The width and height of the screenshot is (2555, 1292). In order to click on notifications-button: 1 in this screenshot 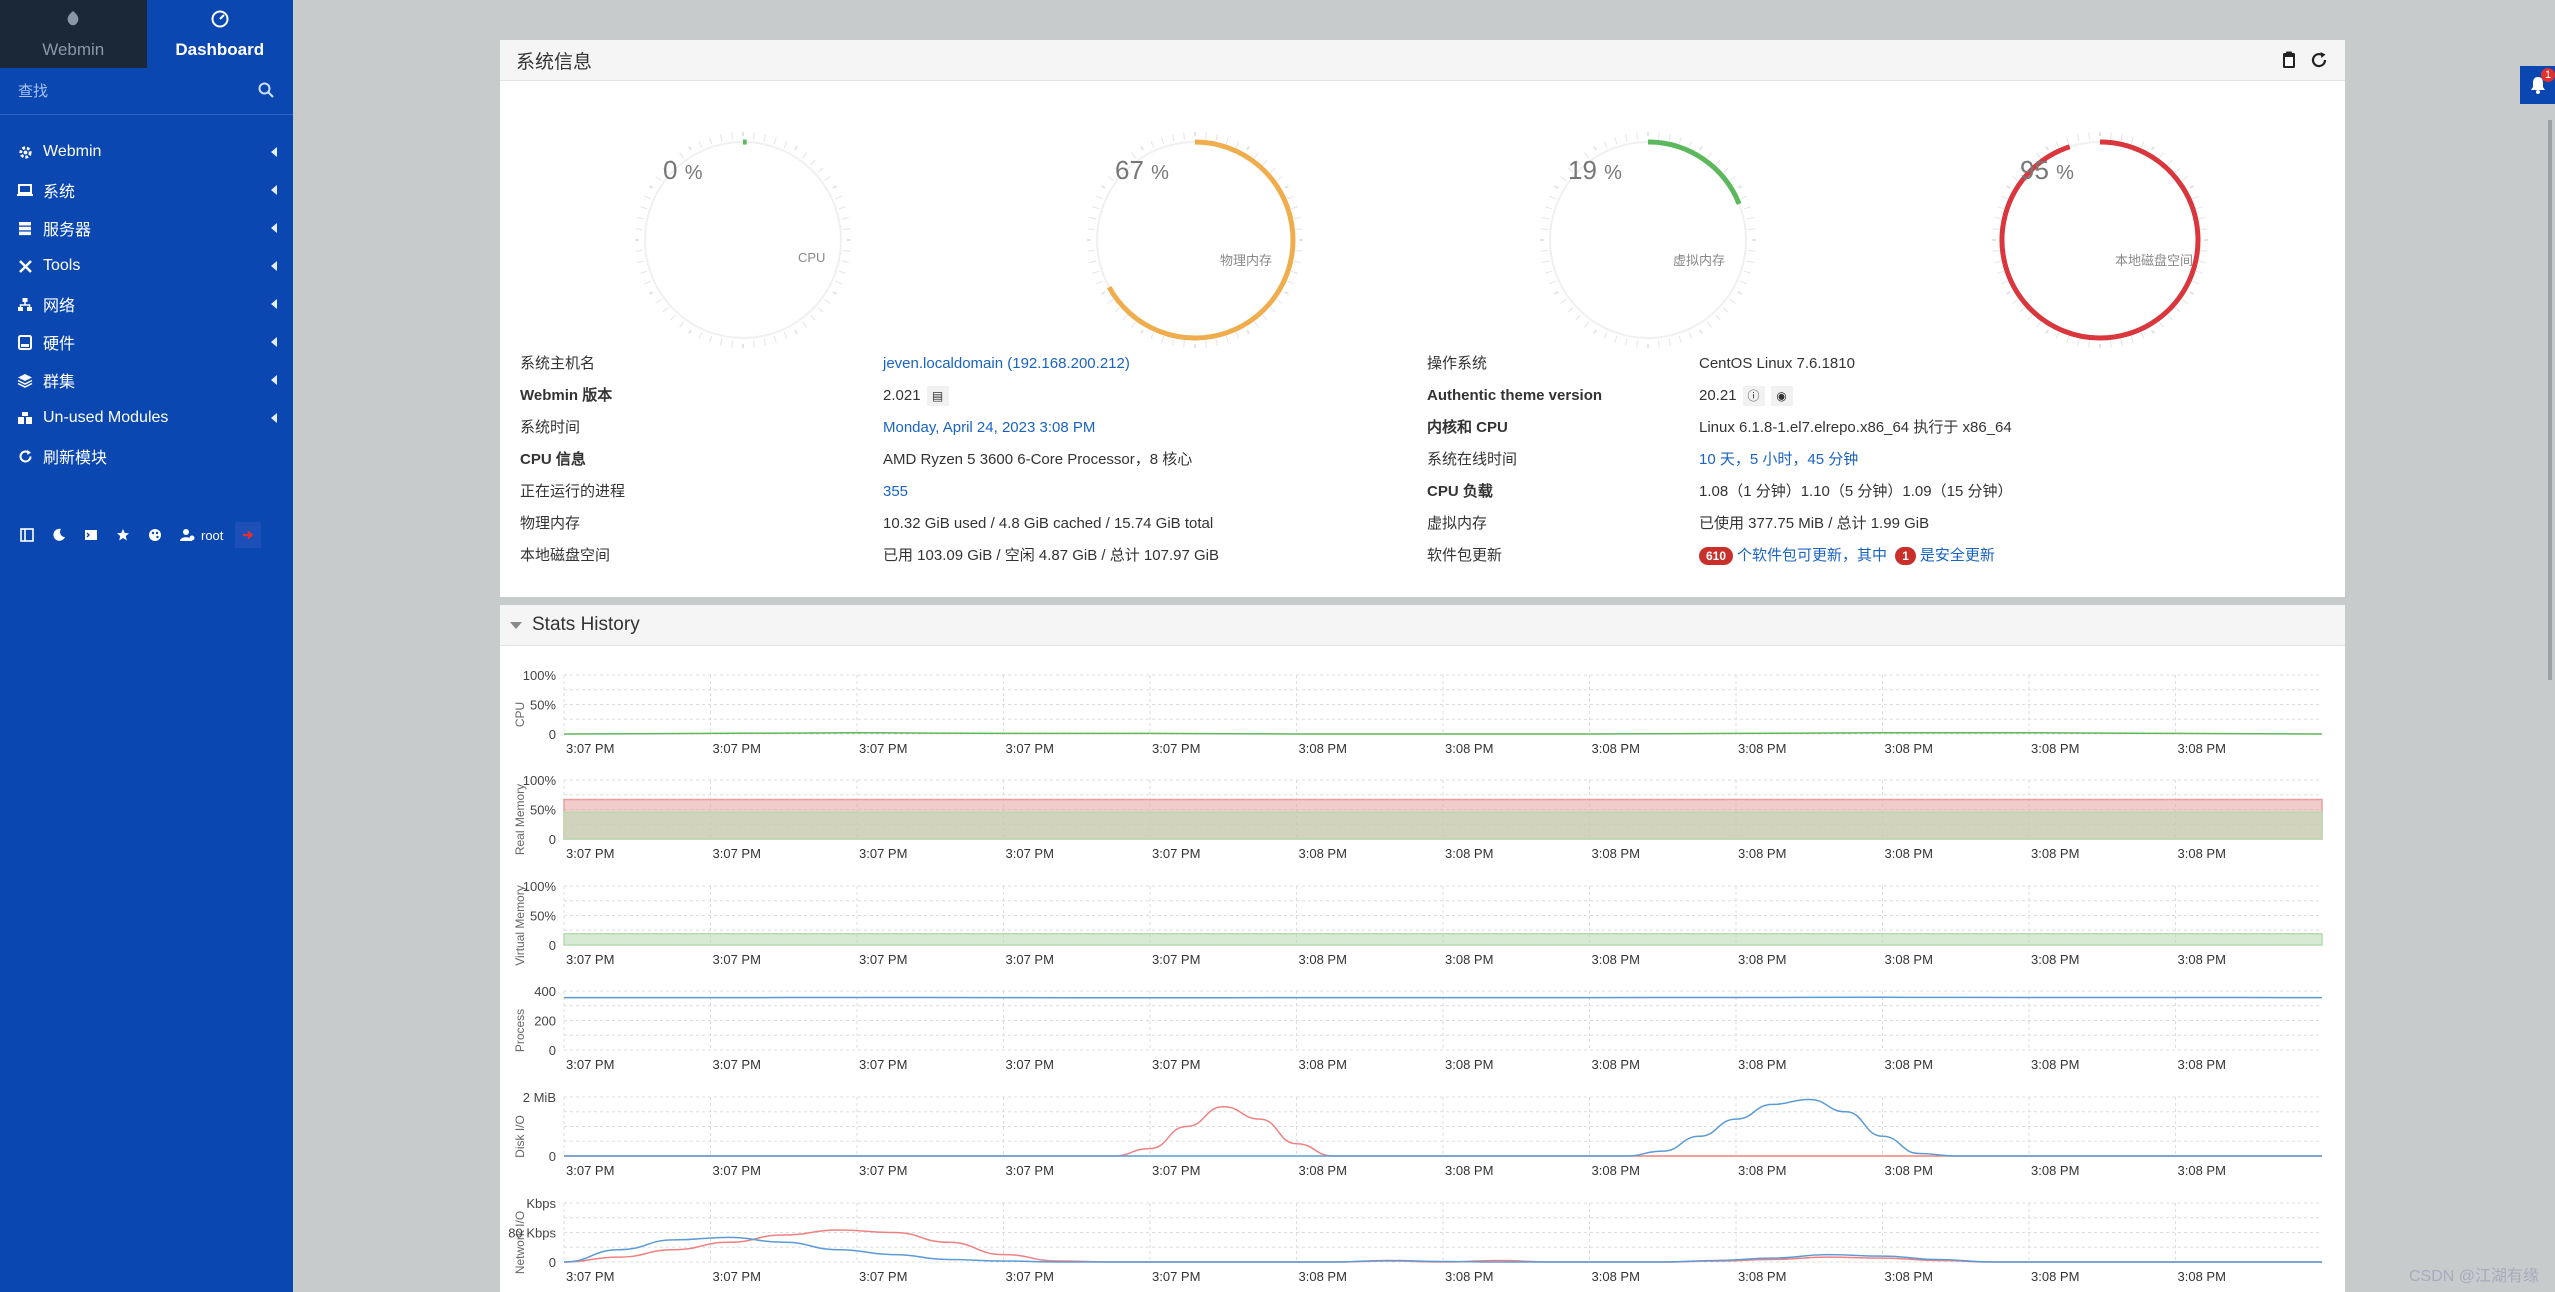, I will do `click(2537, 85)`.